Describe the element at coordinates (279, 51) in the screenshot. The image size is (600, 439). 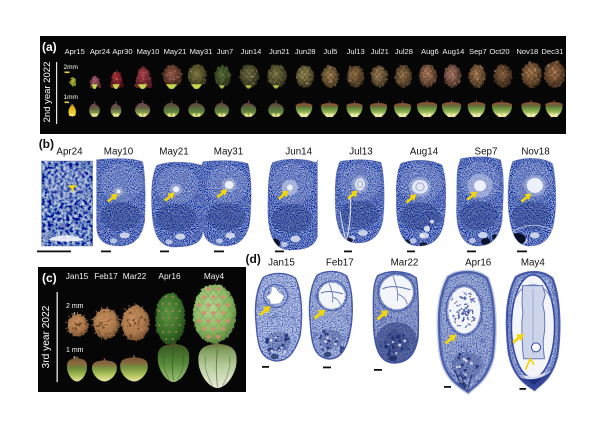
I see `svg-text: Jun21` at that location.